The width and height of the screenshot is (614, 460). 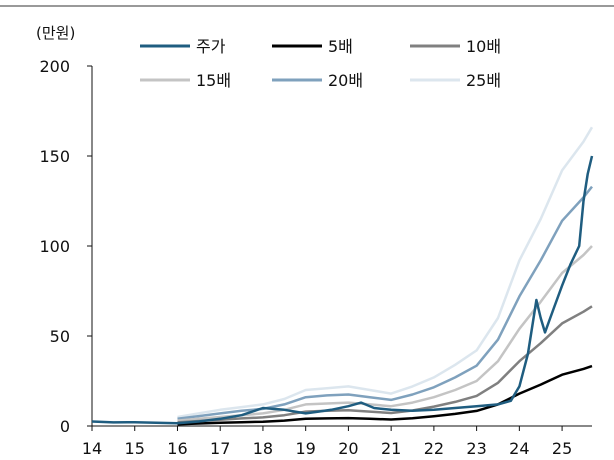 What do you see at coordinates (345, 80) in the screenshot?
I see `legend-label: 20배` at bounding box center [345, 80].